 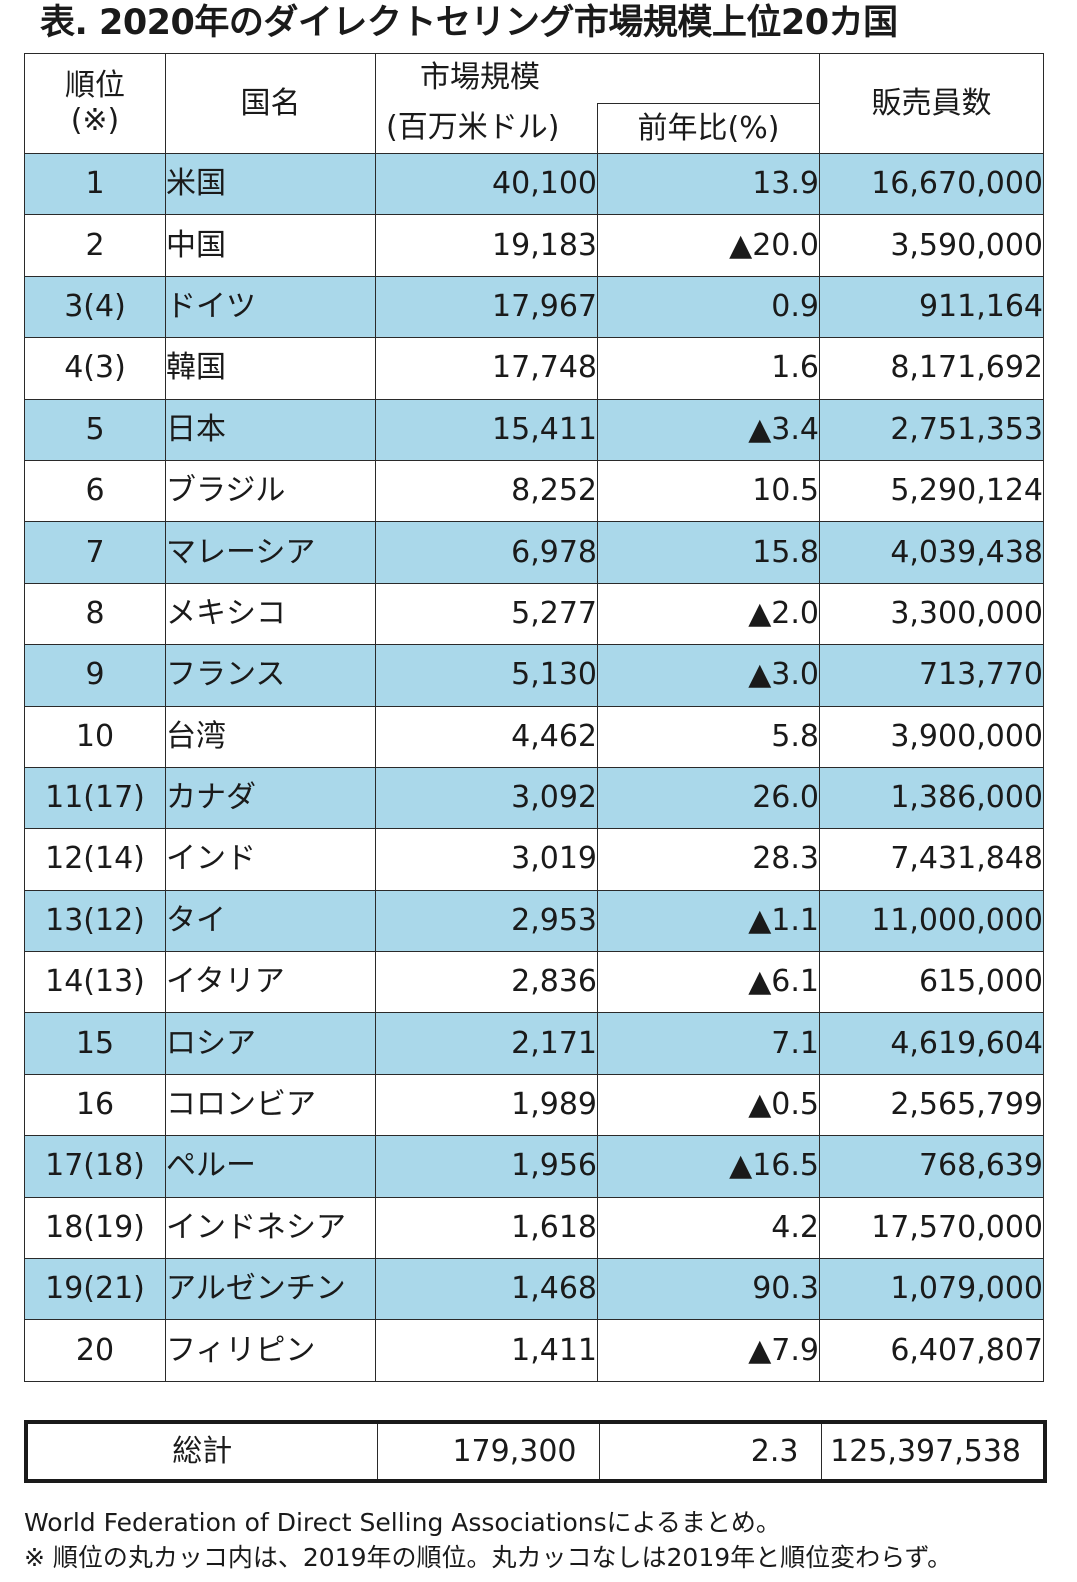 What do you see at coordinates (486, 1350) in the screenshot?
I see `market-cell: 1,411` at bounding box center [486, 1350].